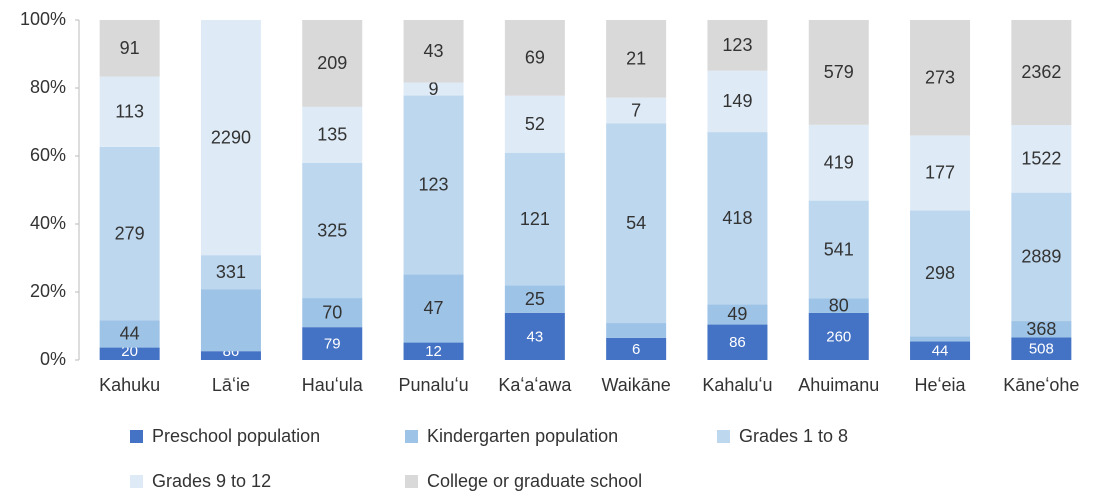 The image size is (1094, 504). Describe the element at coordinates (1041, 329) in the screenshot. I see `data-label: 368` at that location.